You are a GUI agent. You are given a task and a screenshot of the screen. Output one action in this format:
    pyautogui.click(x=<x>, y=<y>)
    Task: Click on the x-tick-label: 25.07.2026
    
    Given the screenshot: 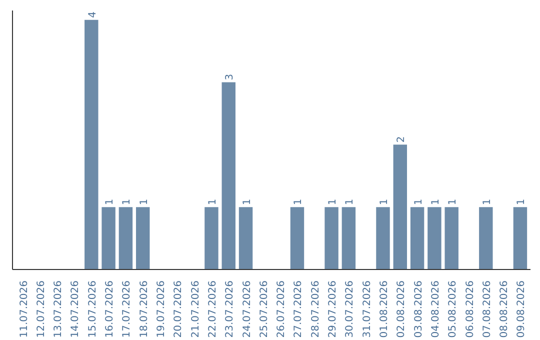 What is the action you would take?
    pyautogui.click(x=264, y=309)
    